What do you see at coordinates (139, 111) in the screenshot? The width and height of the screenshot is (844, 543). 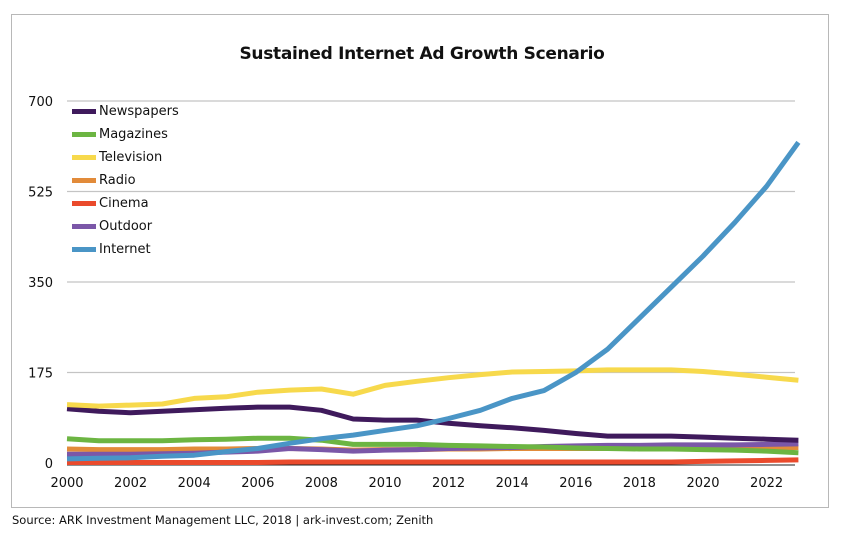 I see `legend-label: Newspapers` at bounding box center [139, 111].